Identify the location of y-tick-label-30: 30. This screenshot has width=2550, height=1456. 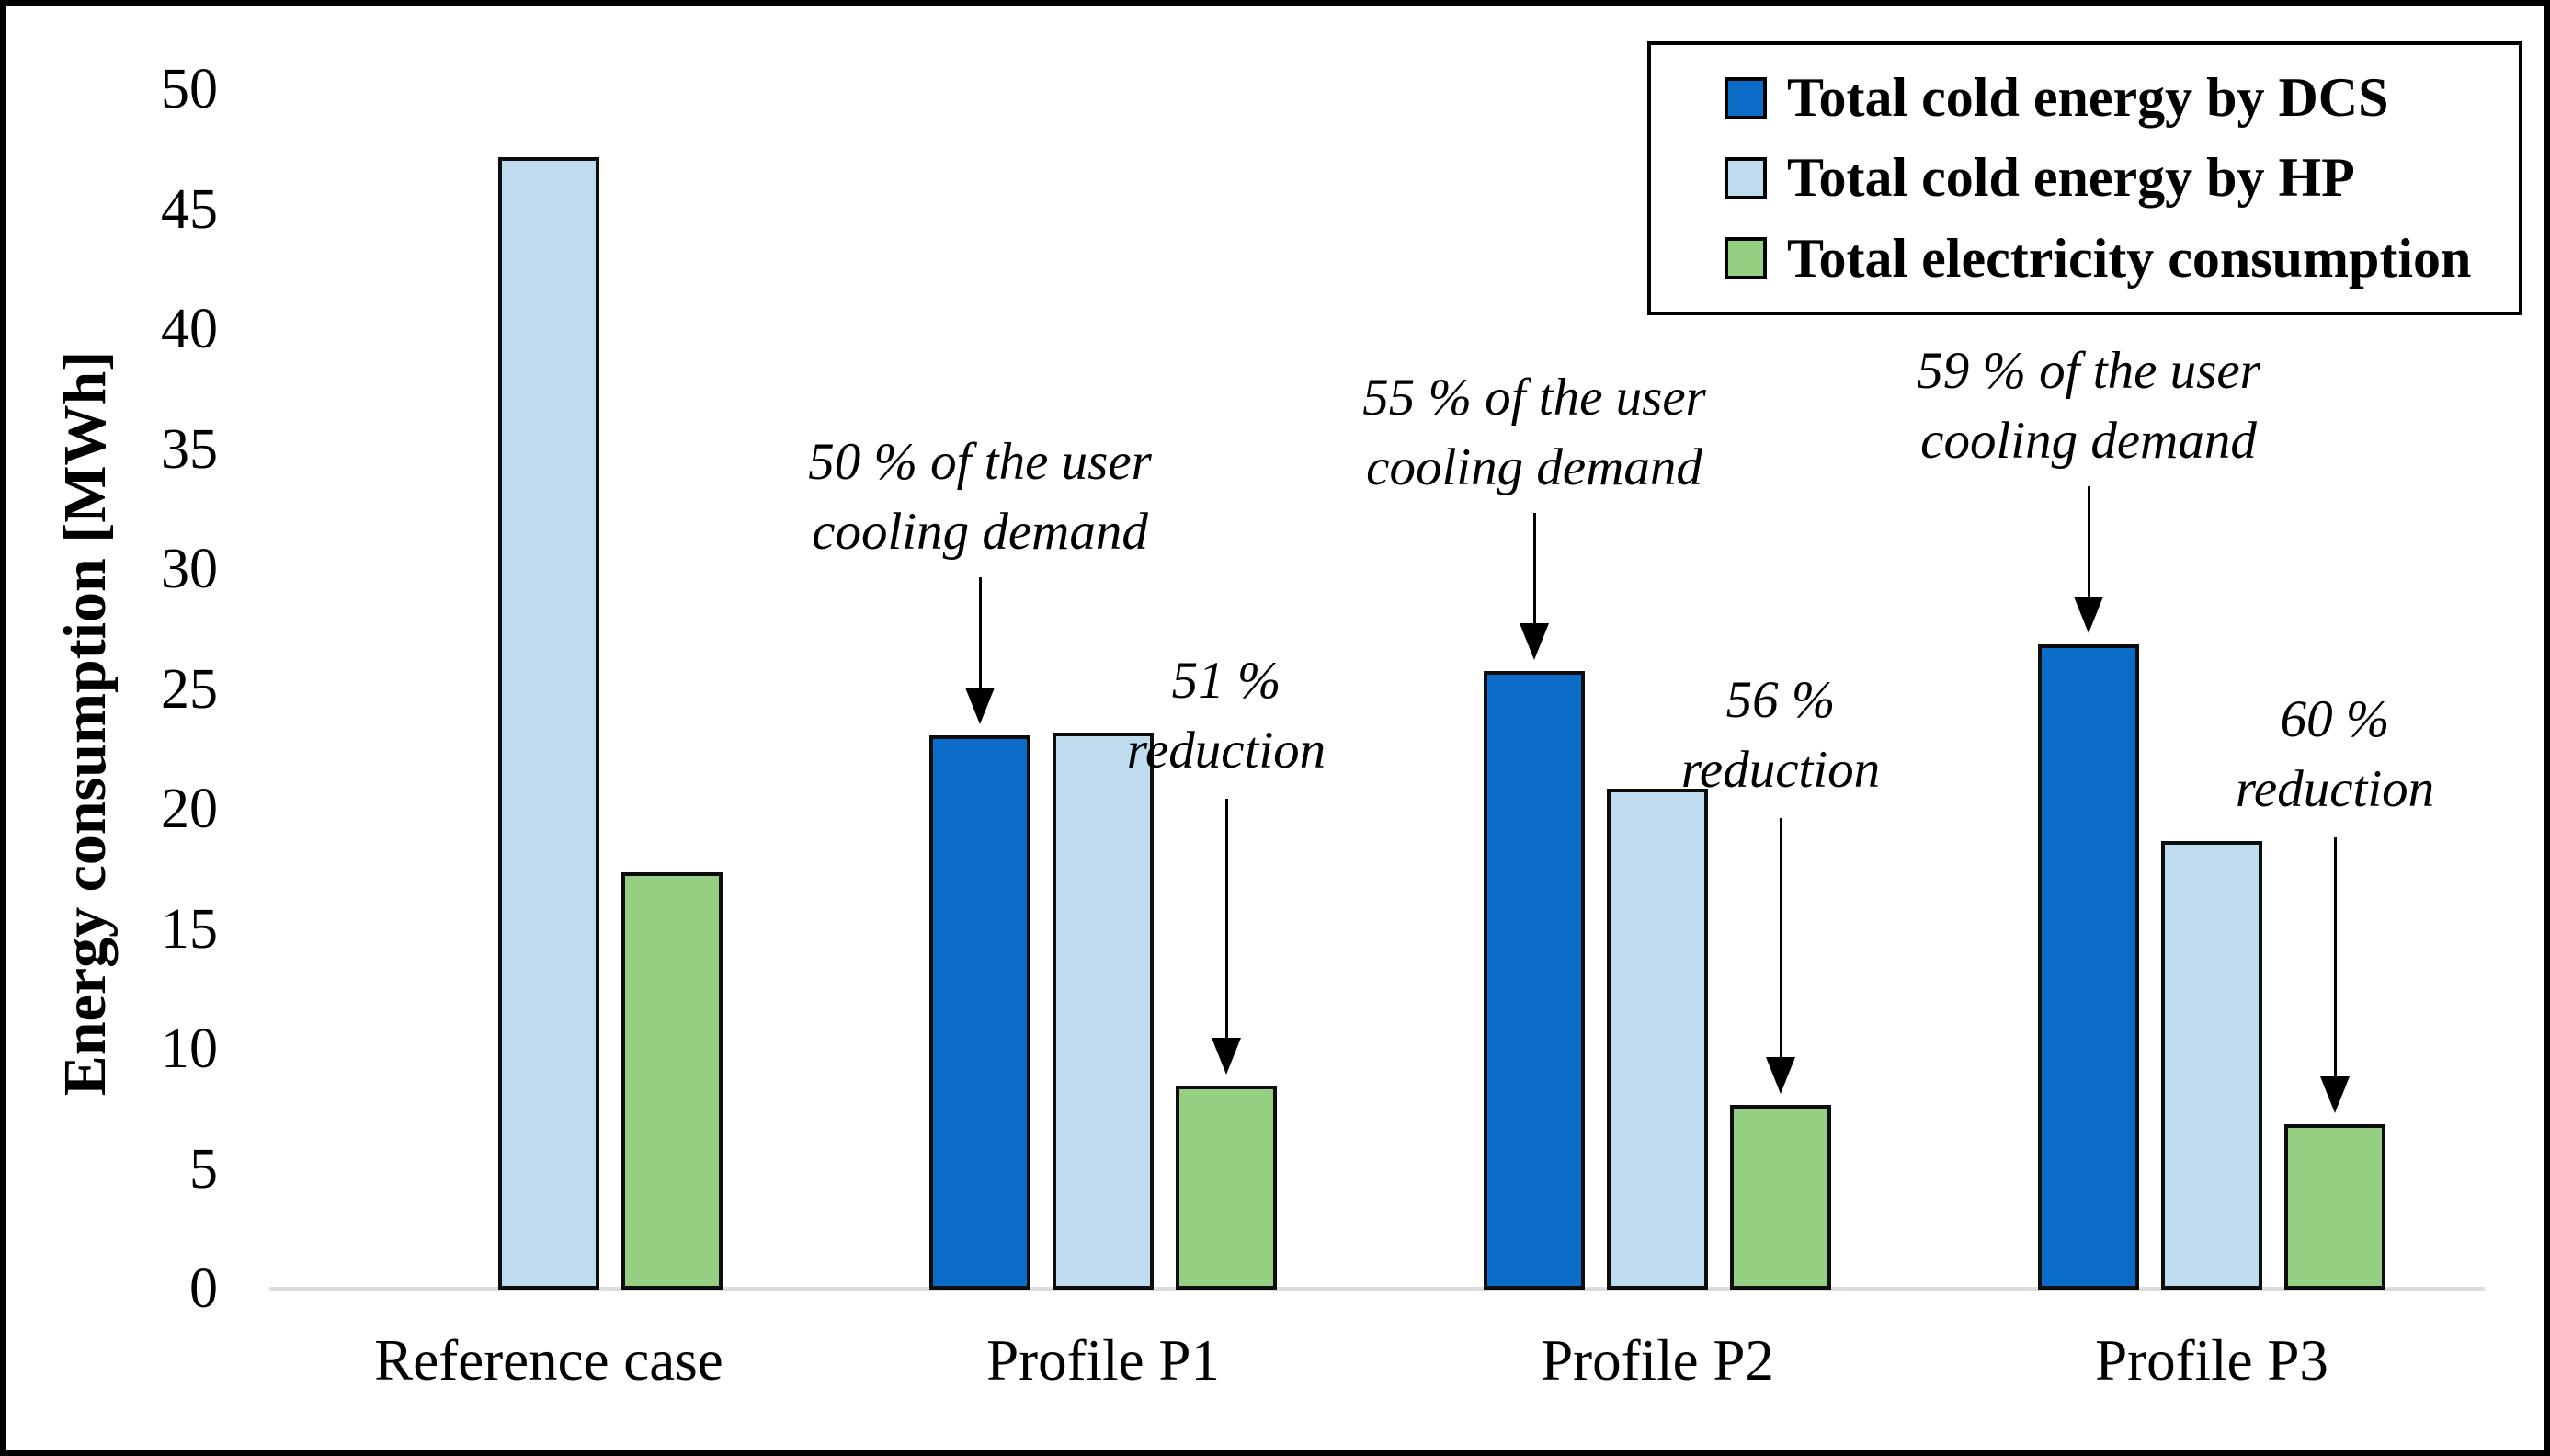
(189, 569).